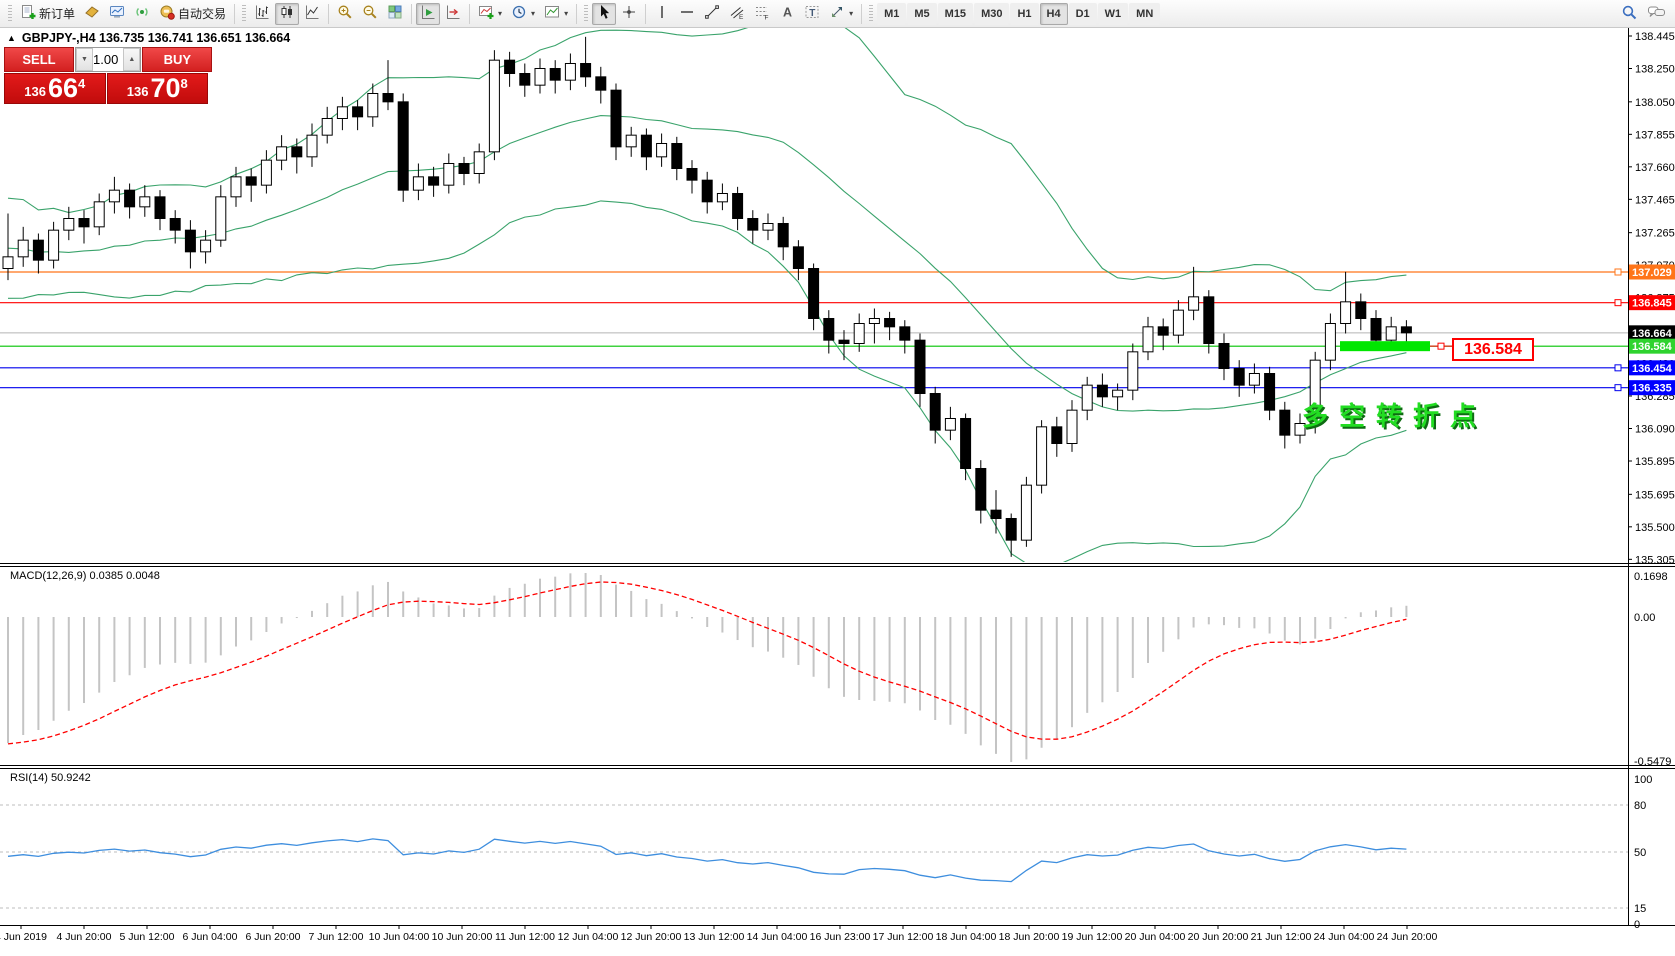 This screenshot has height=956, width=1675. I want to click on time-tick-label: 12 Jun 20:00, so click(651, 937).